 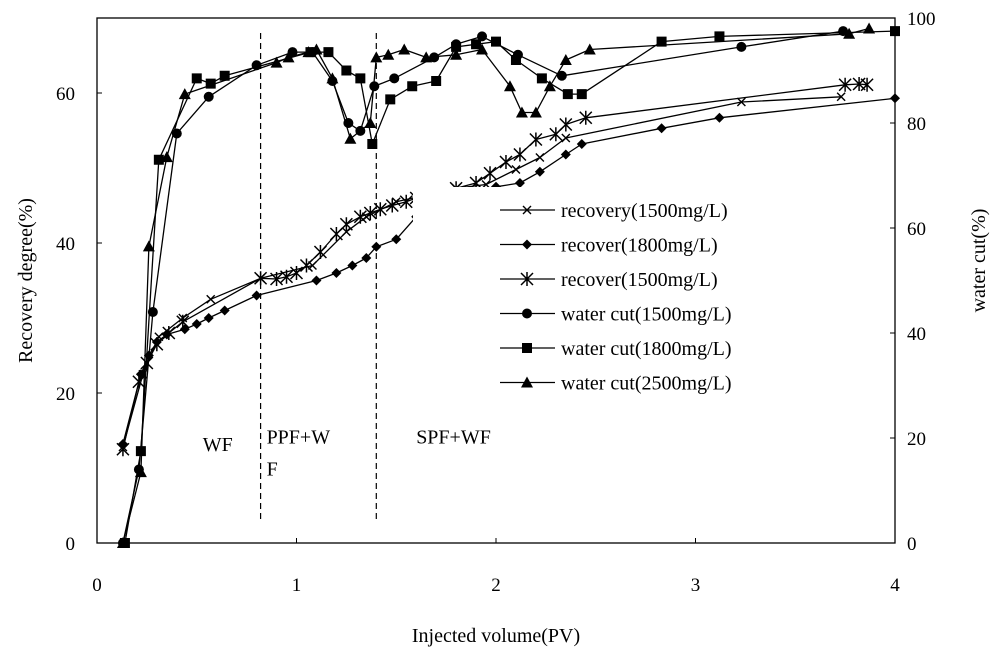 What do you see at coordinates (297, 585) in the screenshot?
I see `x-tick-label: 1` at bounding box center [297, 585].